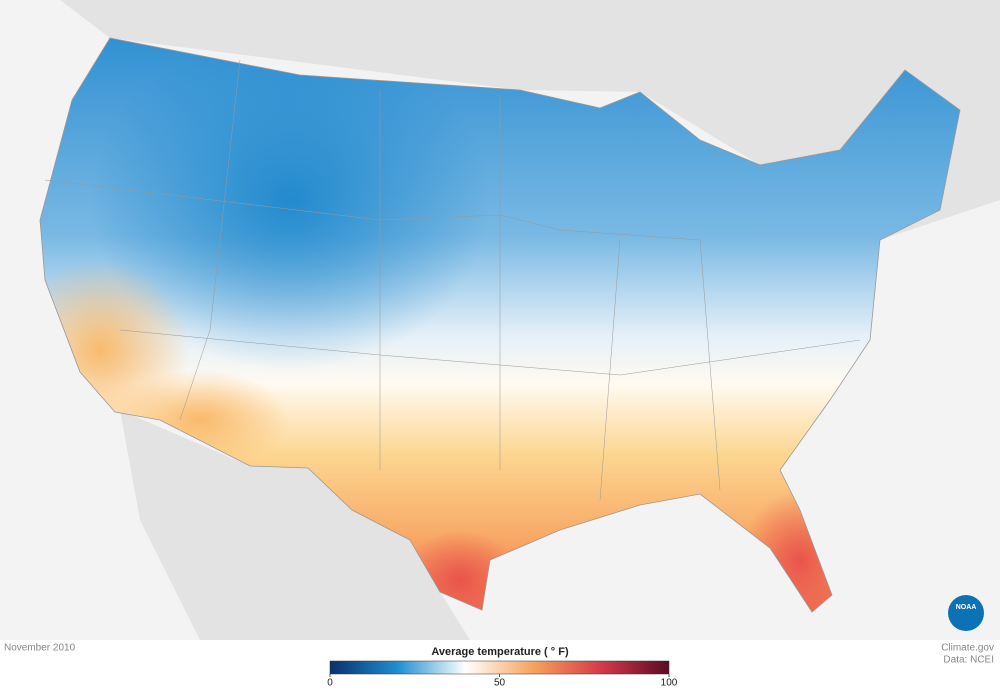 The width and height of the screenshot is (1000, 695). I want to click on tick-label: 0, so click(330, 683).